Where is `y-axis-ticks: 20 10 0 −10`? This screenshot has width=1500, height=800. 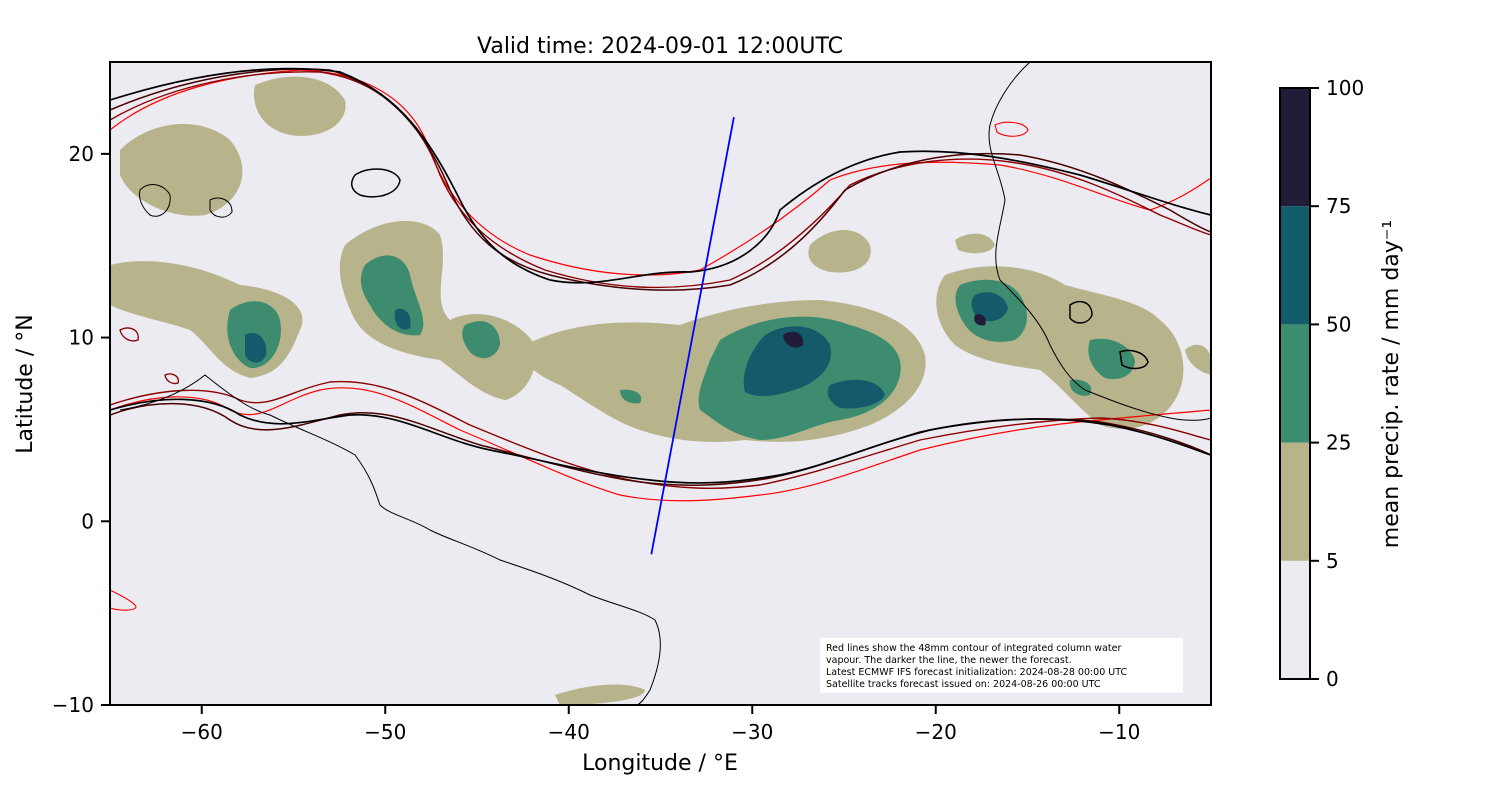 y-axis-ticks: 20 10 0 −10 is located at coordinates (81, 429).